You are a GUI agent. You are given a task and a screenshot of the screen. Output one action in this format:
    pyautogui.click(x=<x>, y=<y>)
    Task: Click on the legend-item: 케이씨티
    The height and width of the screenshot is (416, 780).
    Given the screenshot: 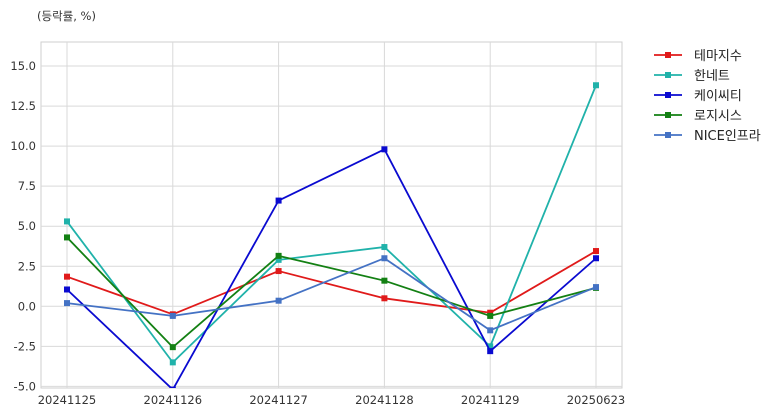 What is the action you would take?
    pyautogui.click(x=698, y=96)
    